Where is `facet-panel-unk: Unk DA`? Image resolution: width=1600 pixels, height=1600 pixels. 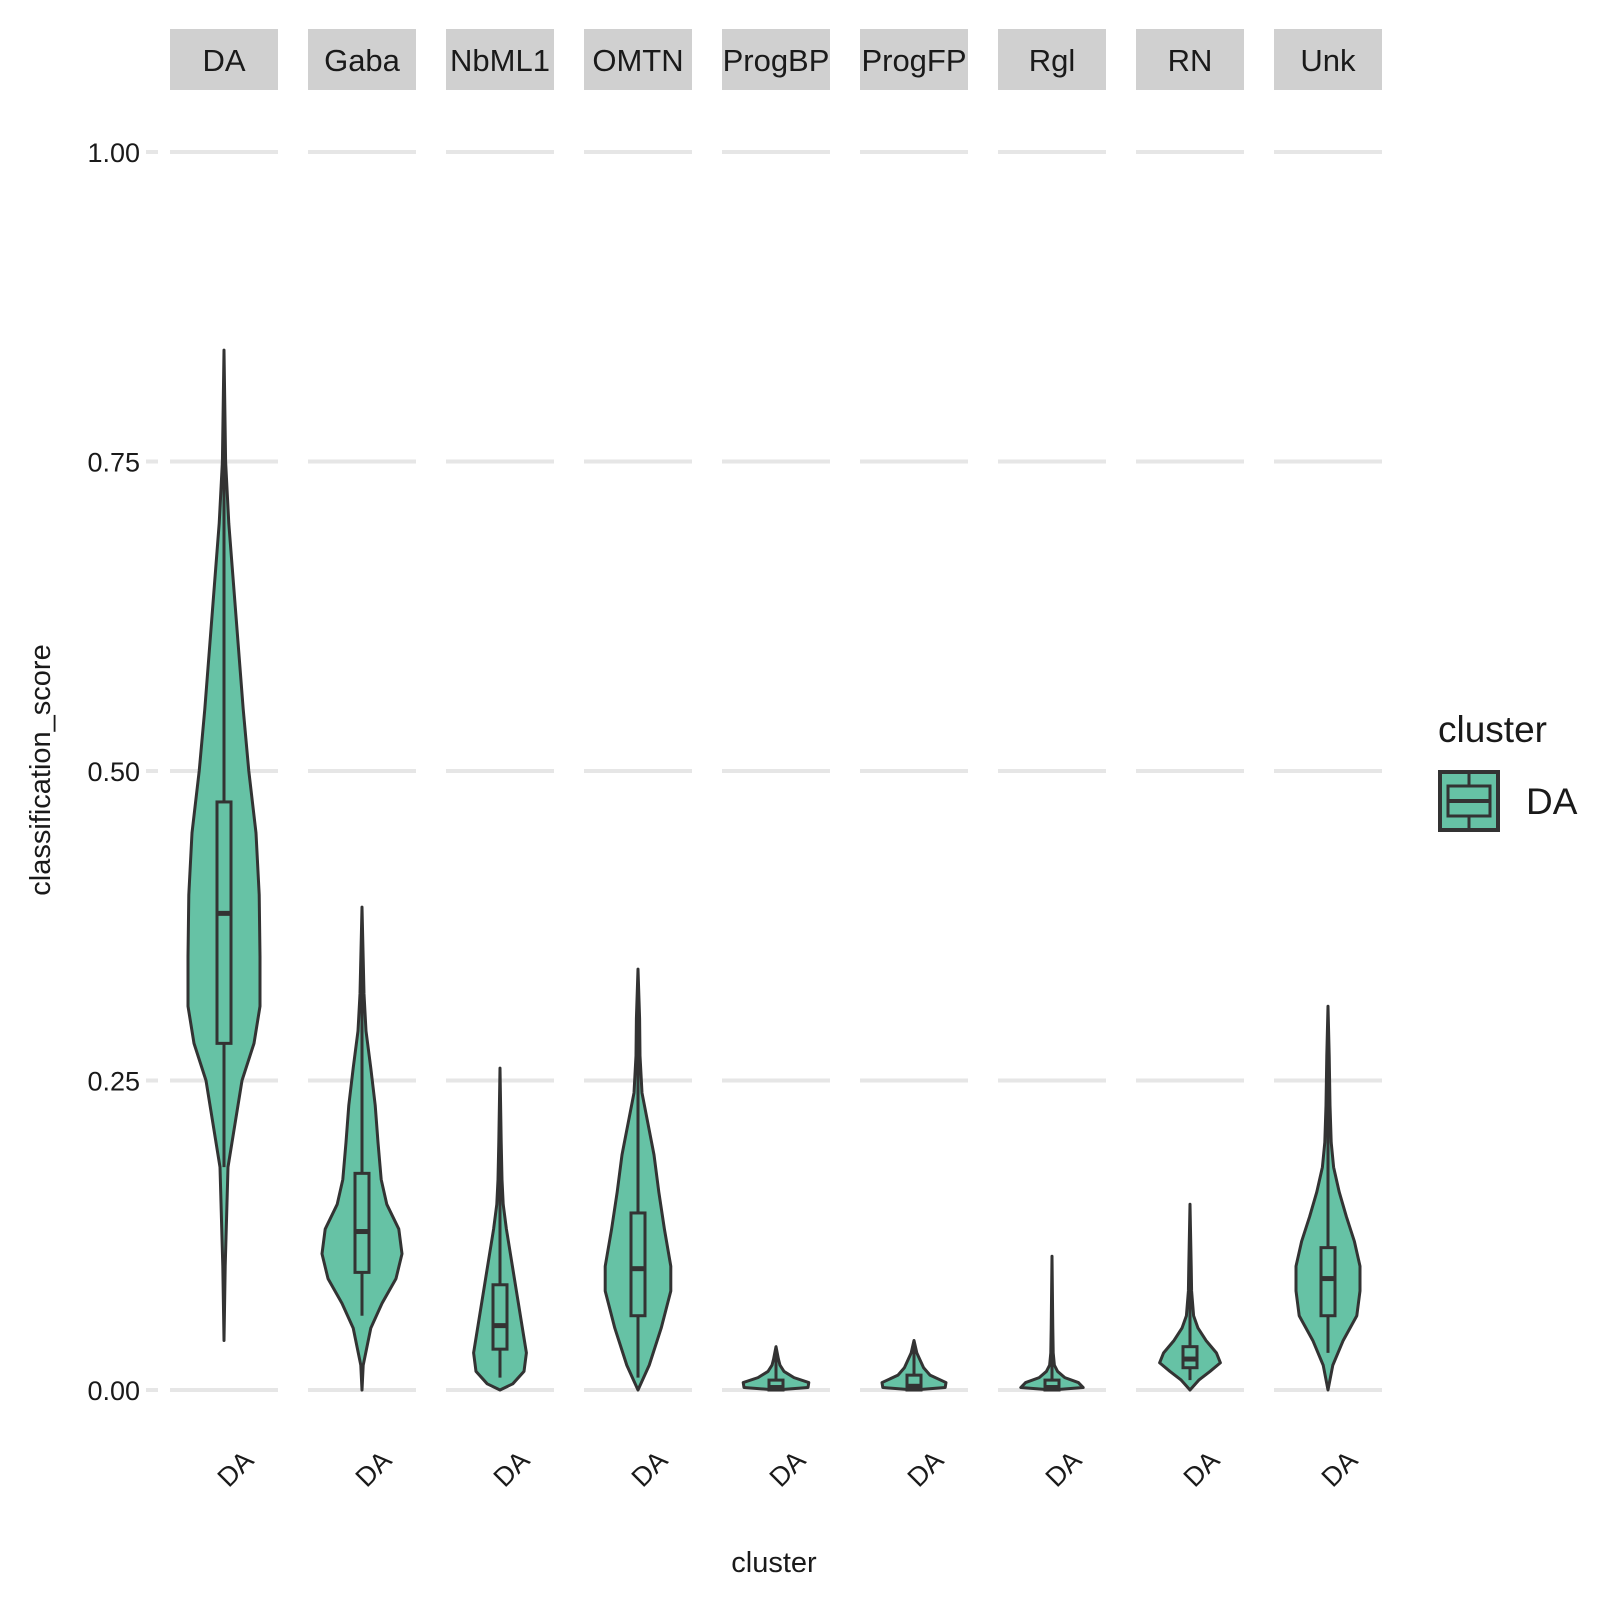
facet-panel-unk: Unk DA is located at coordinates (1328, 761).